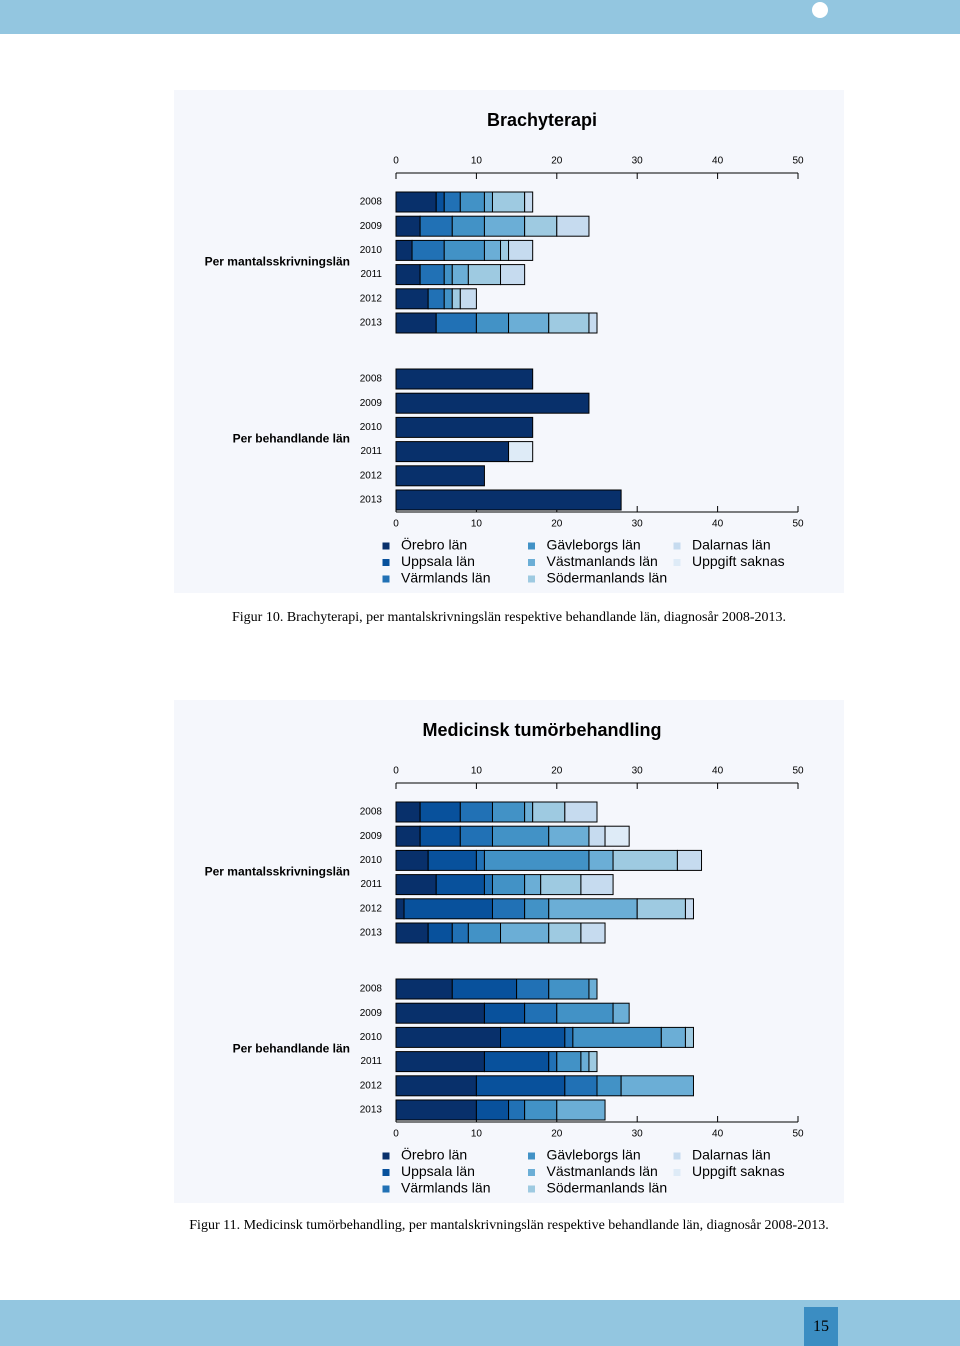  What do you see at coordinates (821, 1326) in the screenshot?
I see `page-number: 15` at bounding box center [821, 1326].